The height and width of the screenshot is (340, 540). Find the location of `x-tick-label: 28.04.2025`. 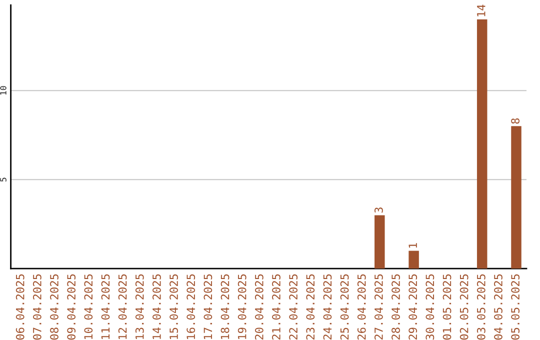

x-tick-label: 28.04.2025 is located at coordinates (396, 307).